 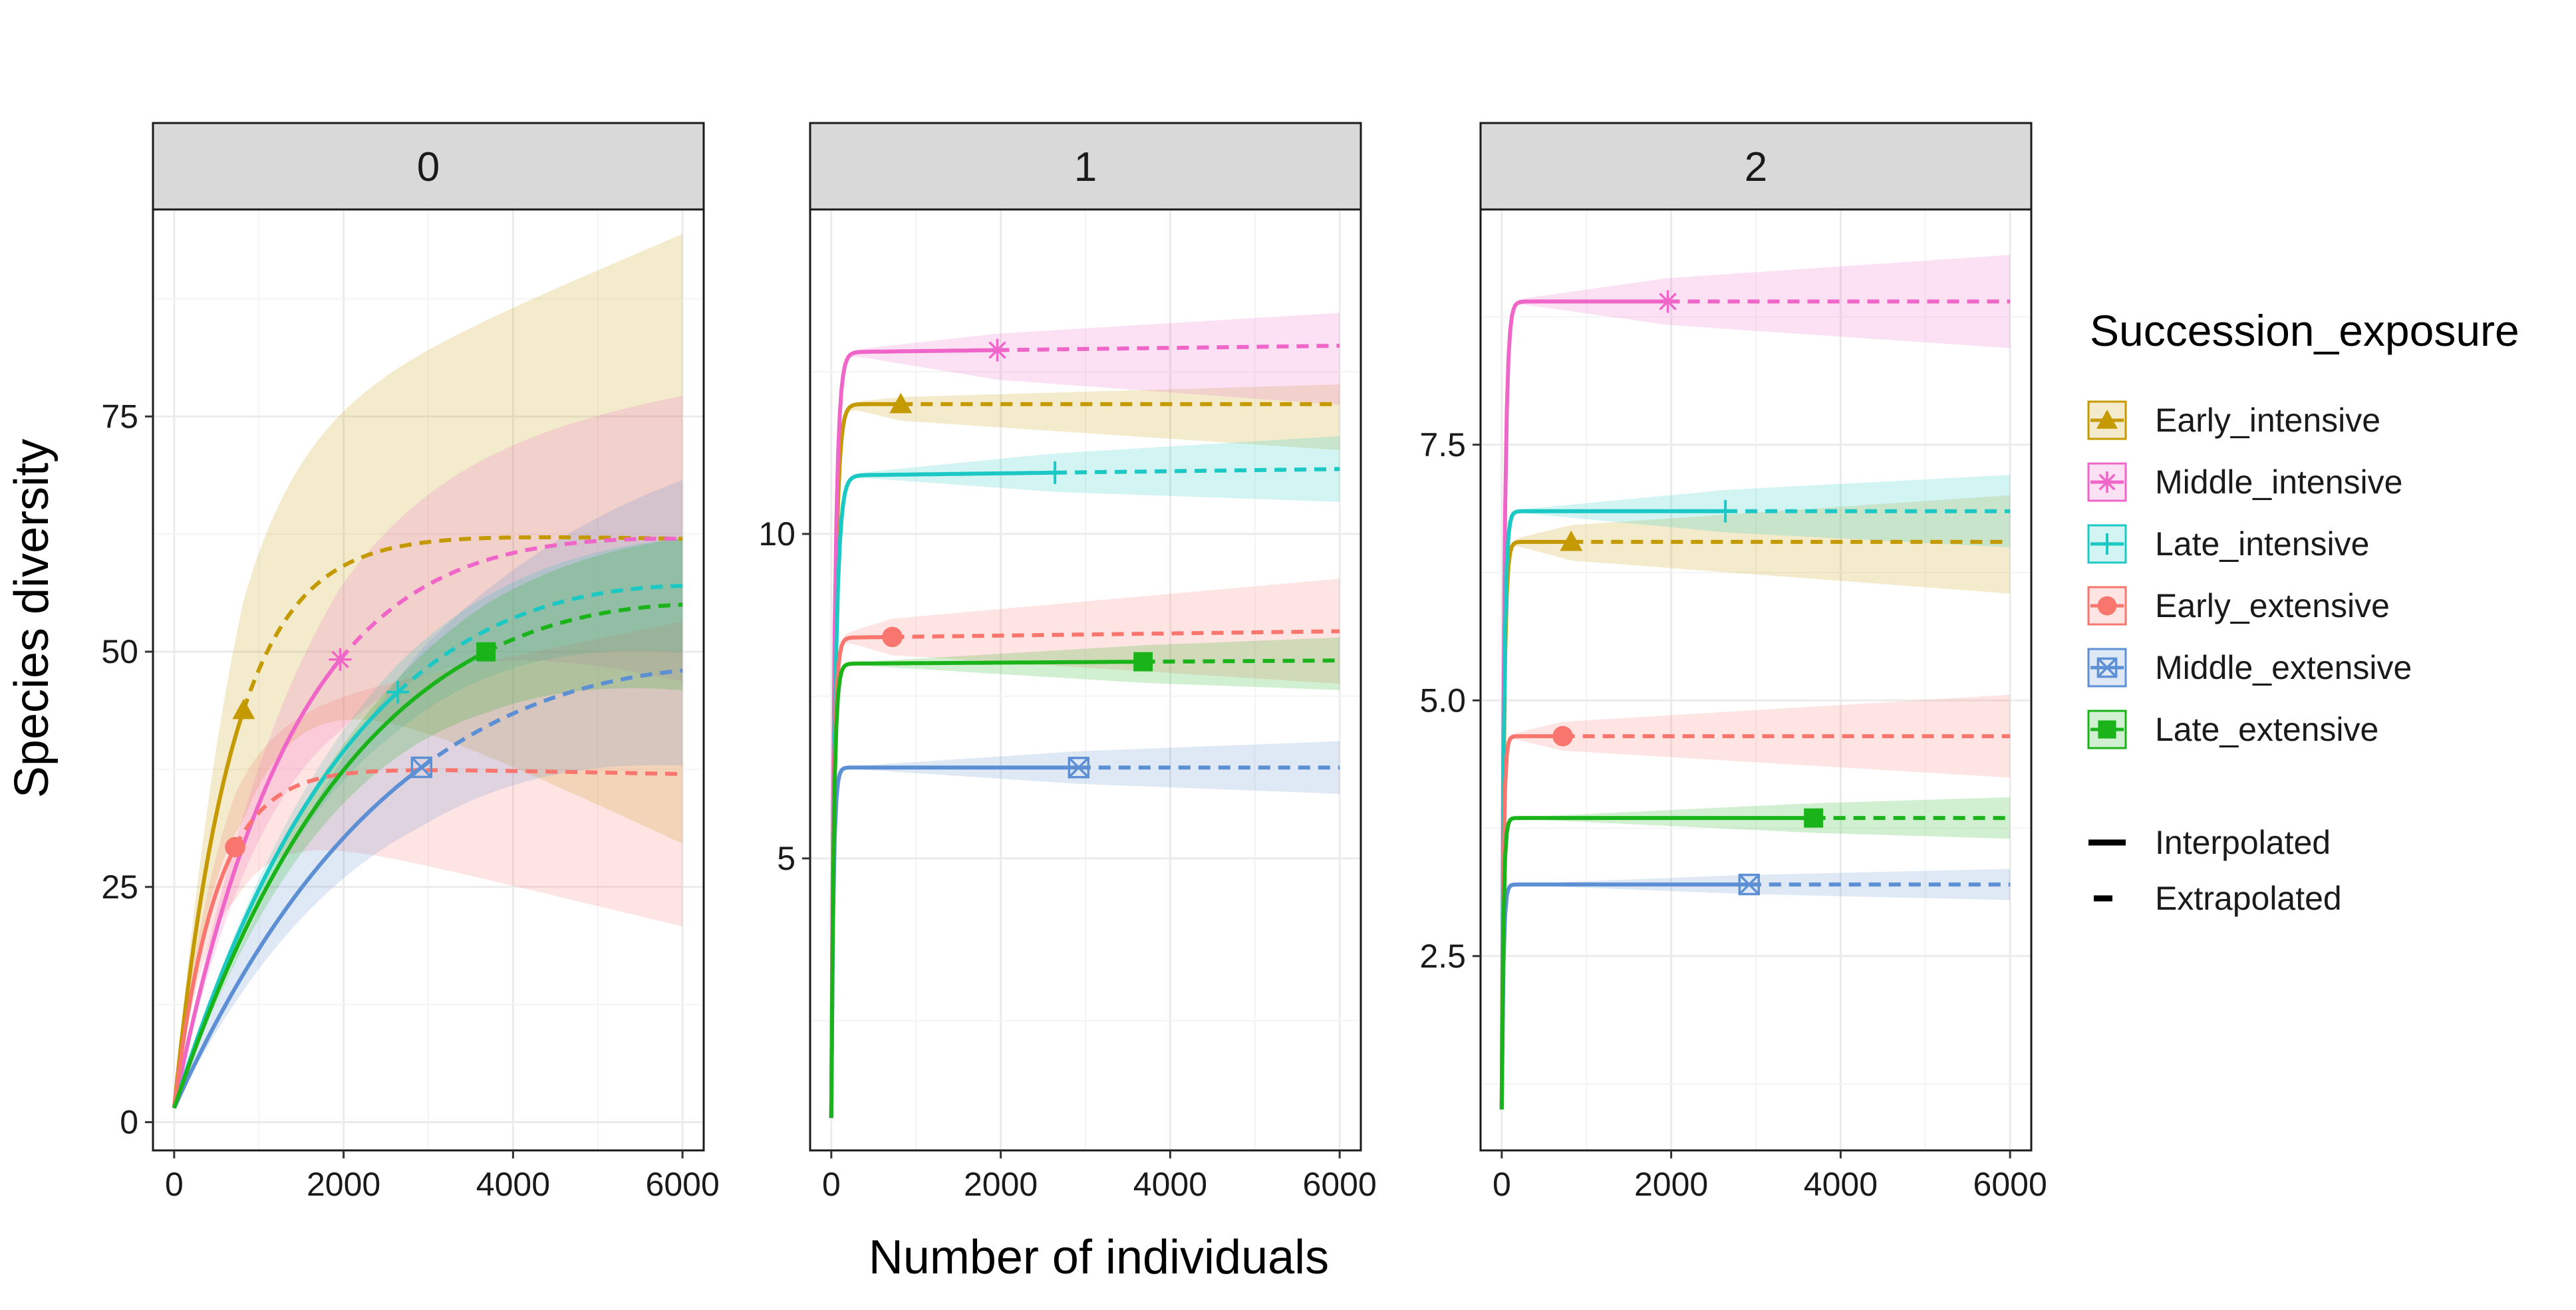 I want to click on y-tick-label: 25, so click(x=119, y=887).